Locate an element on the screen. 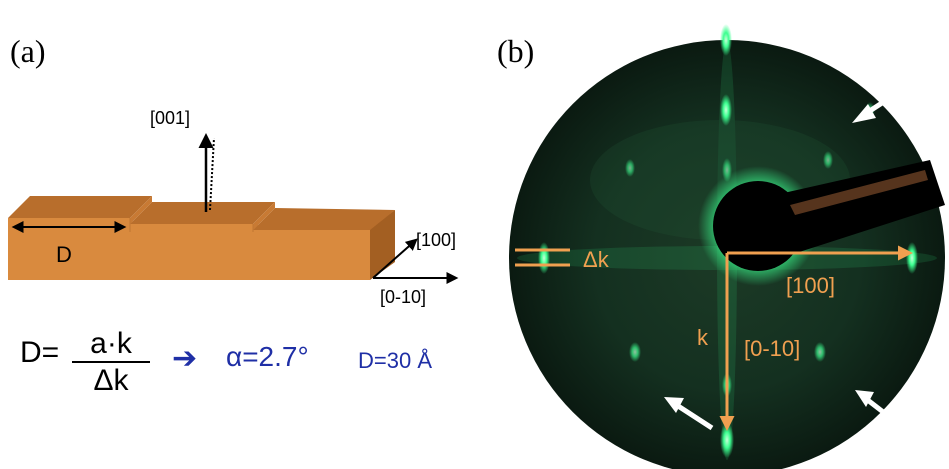 This screenshot has height=469, width=949. spot-left is located at coordinates (544, 258).